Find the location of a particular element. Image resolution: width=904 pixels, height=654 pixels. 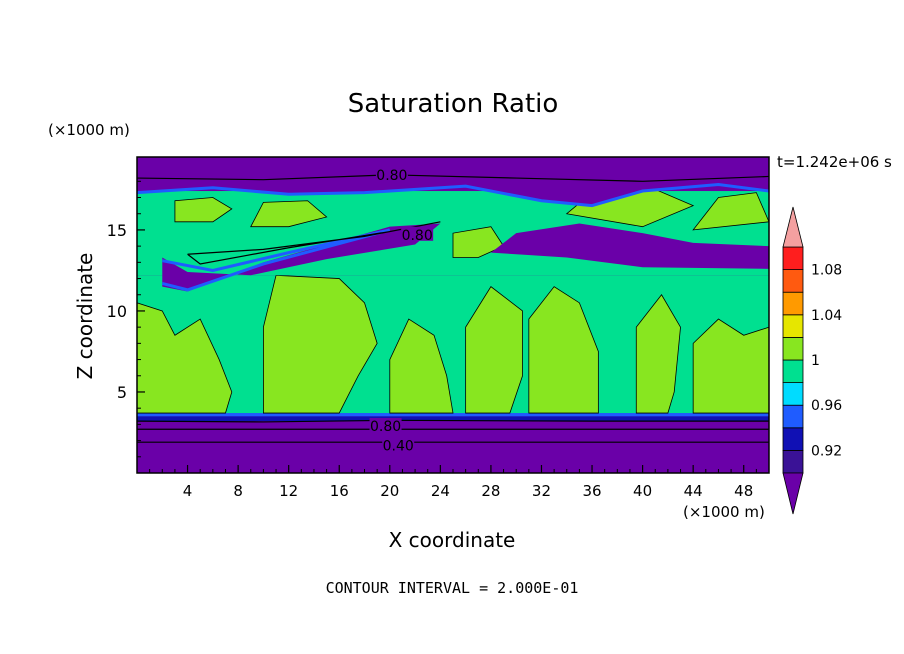

x-tick-label: 44 is located at coordinates (693, 491).